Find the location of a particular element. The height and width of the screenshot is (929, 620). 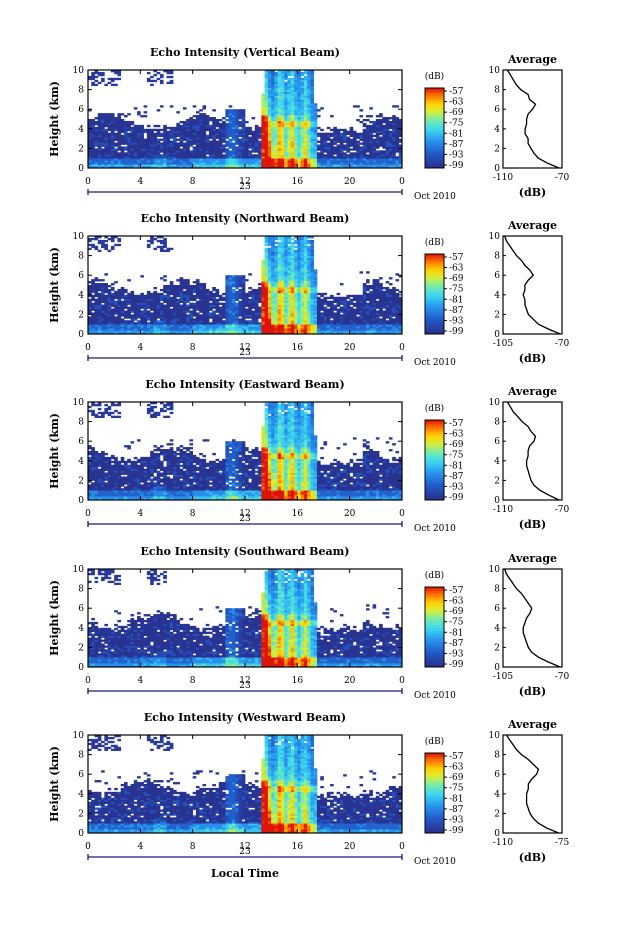

x-tick-label: 12 is located at coordinates (244, 348).